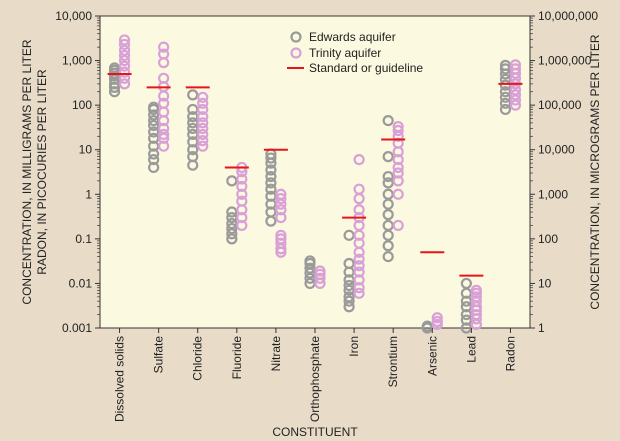 This screenshot has width=620, height=441. Describe the element at coordinates (393, 361) in the screenshot. I see `x-tick-label: Strontium` at that location.